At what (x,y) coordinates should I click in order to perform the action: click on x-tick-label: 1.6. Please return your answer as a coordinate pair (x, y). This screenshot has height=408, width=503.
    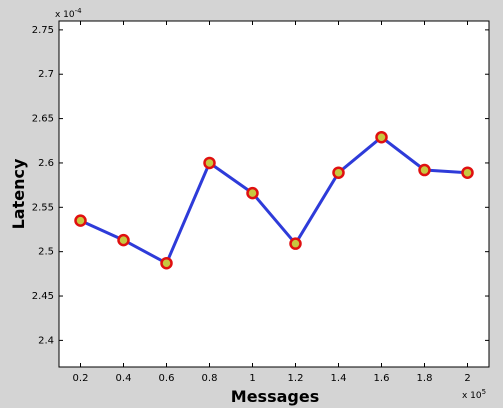
    Looking at the image, I should click on (382, 378).